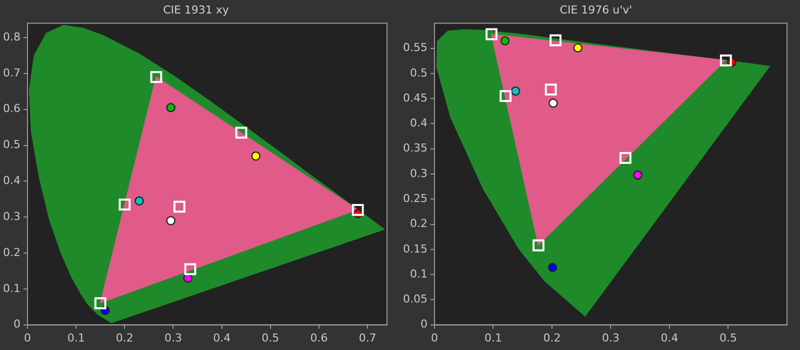 This screenshot has width=800, height=350. Describe the element at coordinates (367, 337) in the screenshot. I see `x-tick-label: 0.7` at that location.